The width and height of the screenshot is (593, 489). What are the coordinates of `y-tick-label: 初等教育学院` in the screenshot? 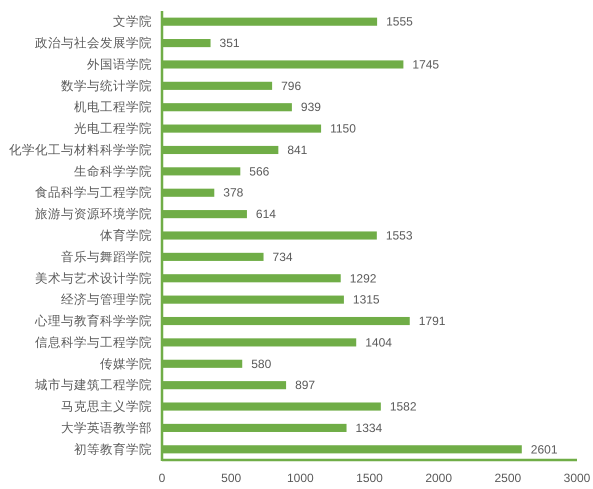 It's located at (113, 448).